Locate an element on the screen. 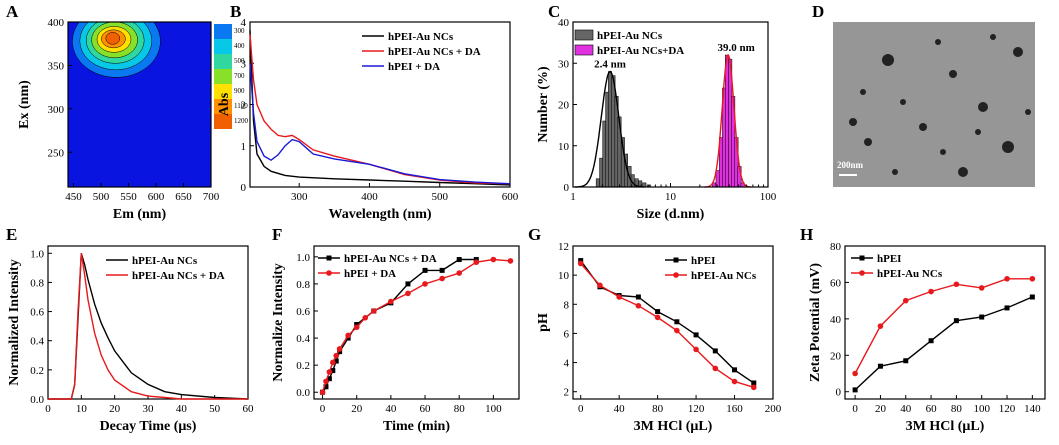 The height and width of the screenshot is (445, 1059). panel-letter: F is located at coordinates (277, 234).